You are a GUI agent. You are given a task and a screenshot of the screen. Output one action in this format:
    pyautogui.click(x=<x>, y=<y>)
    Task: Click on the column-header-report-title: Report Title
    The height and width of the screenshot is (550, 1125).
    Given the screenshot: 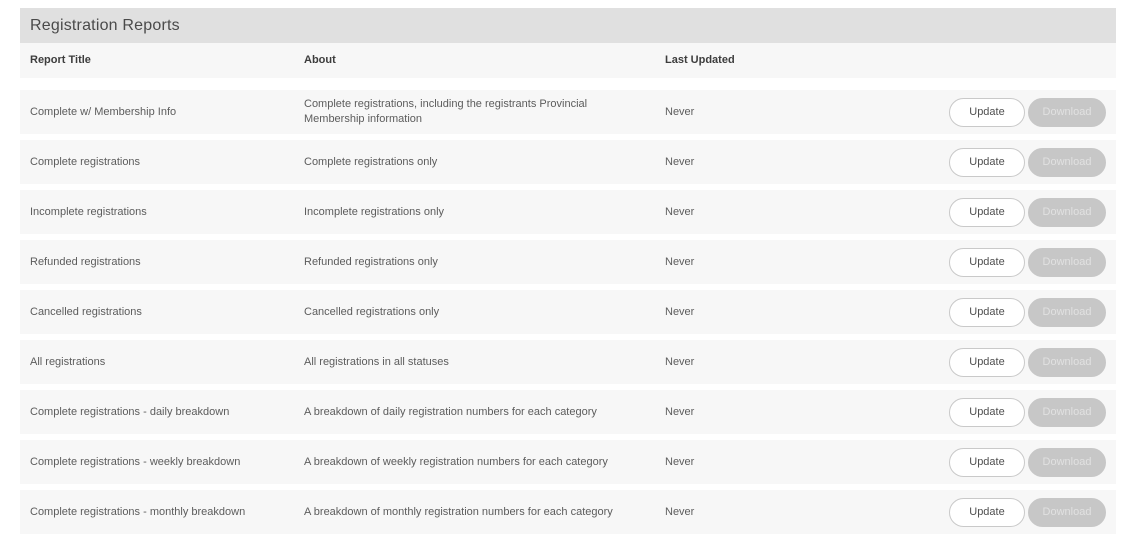 What is the action you would take?
    pyautogui.click(x=60, y=60)
    